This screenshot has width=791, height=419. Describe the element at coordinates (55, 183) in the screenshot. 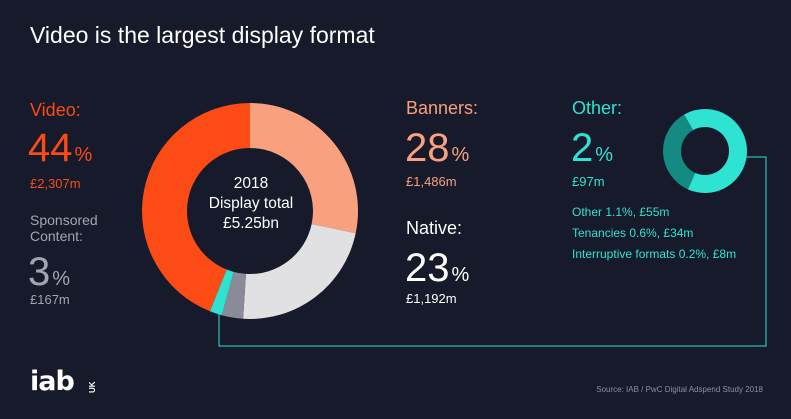

I see `video-amount: £2,307m` at that location.